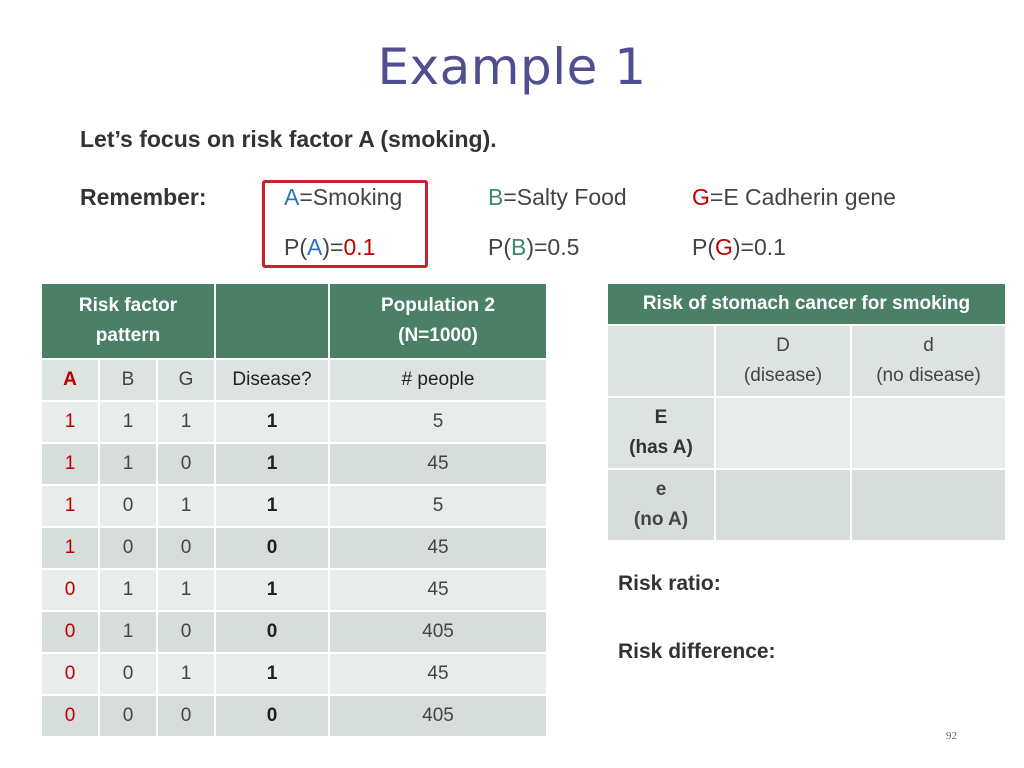 This screenshot has width=1024, height=768. What do you see at coordinates (499, 247) in the screenshot?
I see `pB-open: P(` at bounding box center [499, 247].